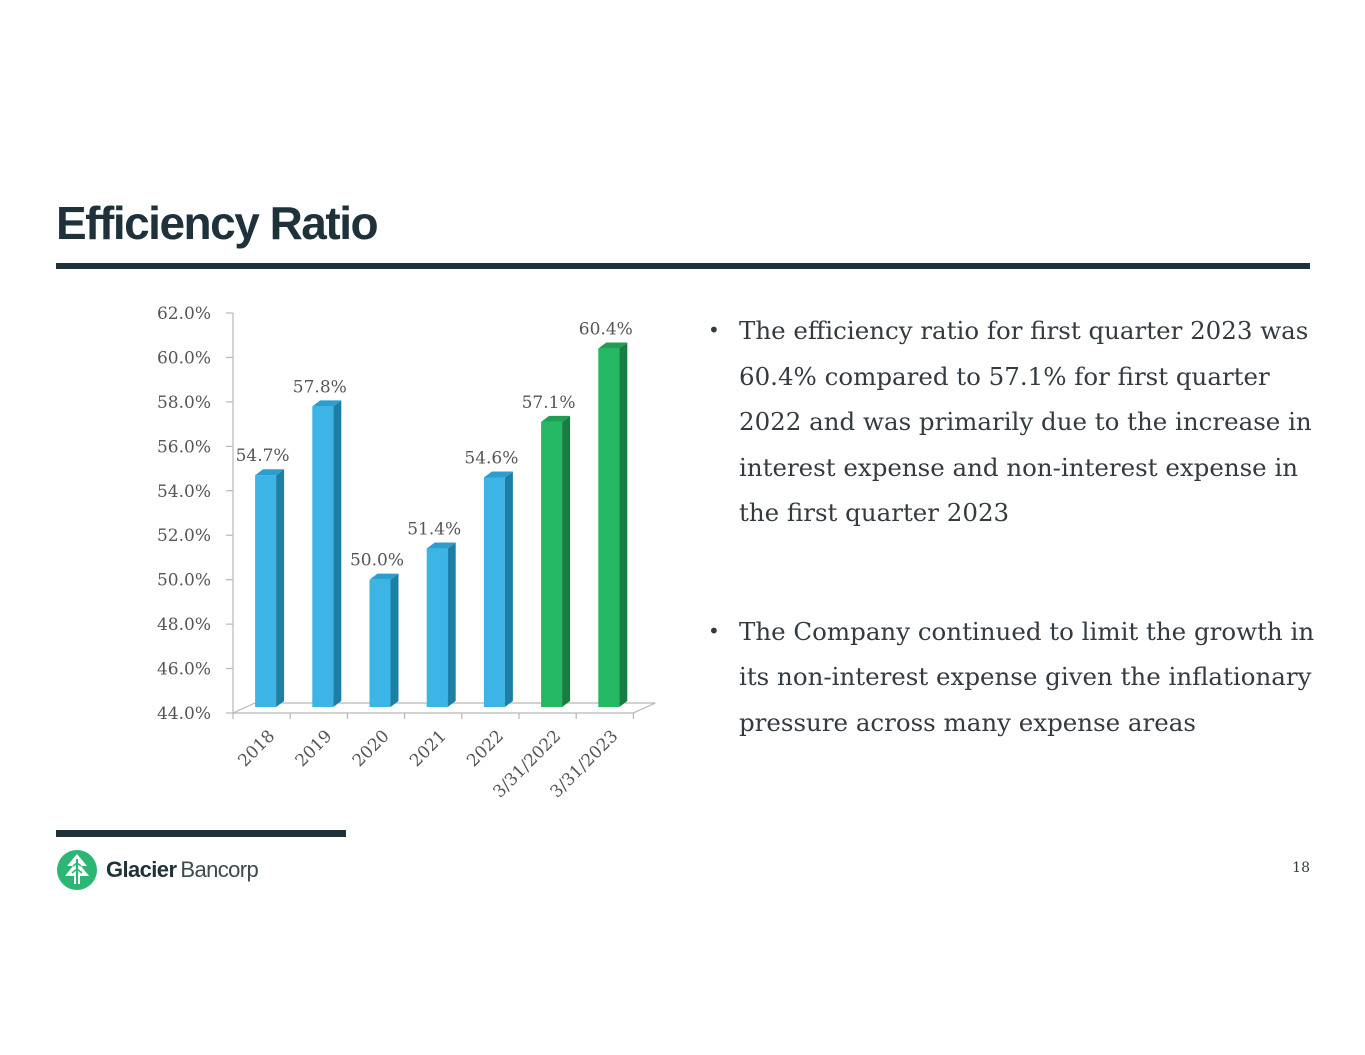 This screenshot has width=1365, height=1055. Describe the element at coordinates (184, 670) in the screenshot. I see `y-tick-label: 46.0%` at that location.